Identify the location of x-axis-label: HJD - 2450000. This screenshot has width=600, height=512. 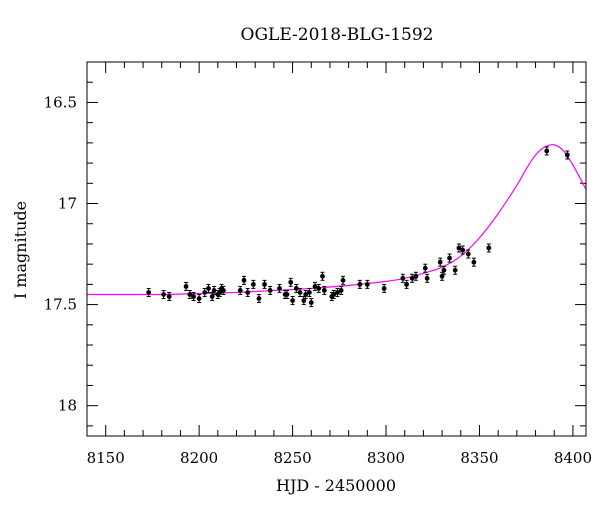
(336, 485).